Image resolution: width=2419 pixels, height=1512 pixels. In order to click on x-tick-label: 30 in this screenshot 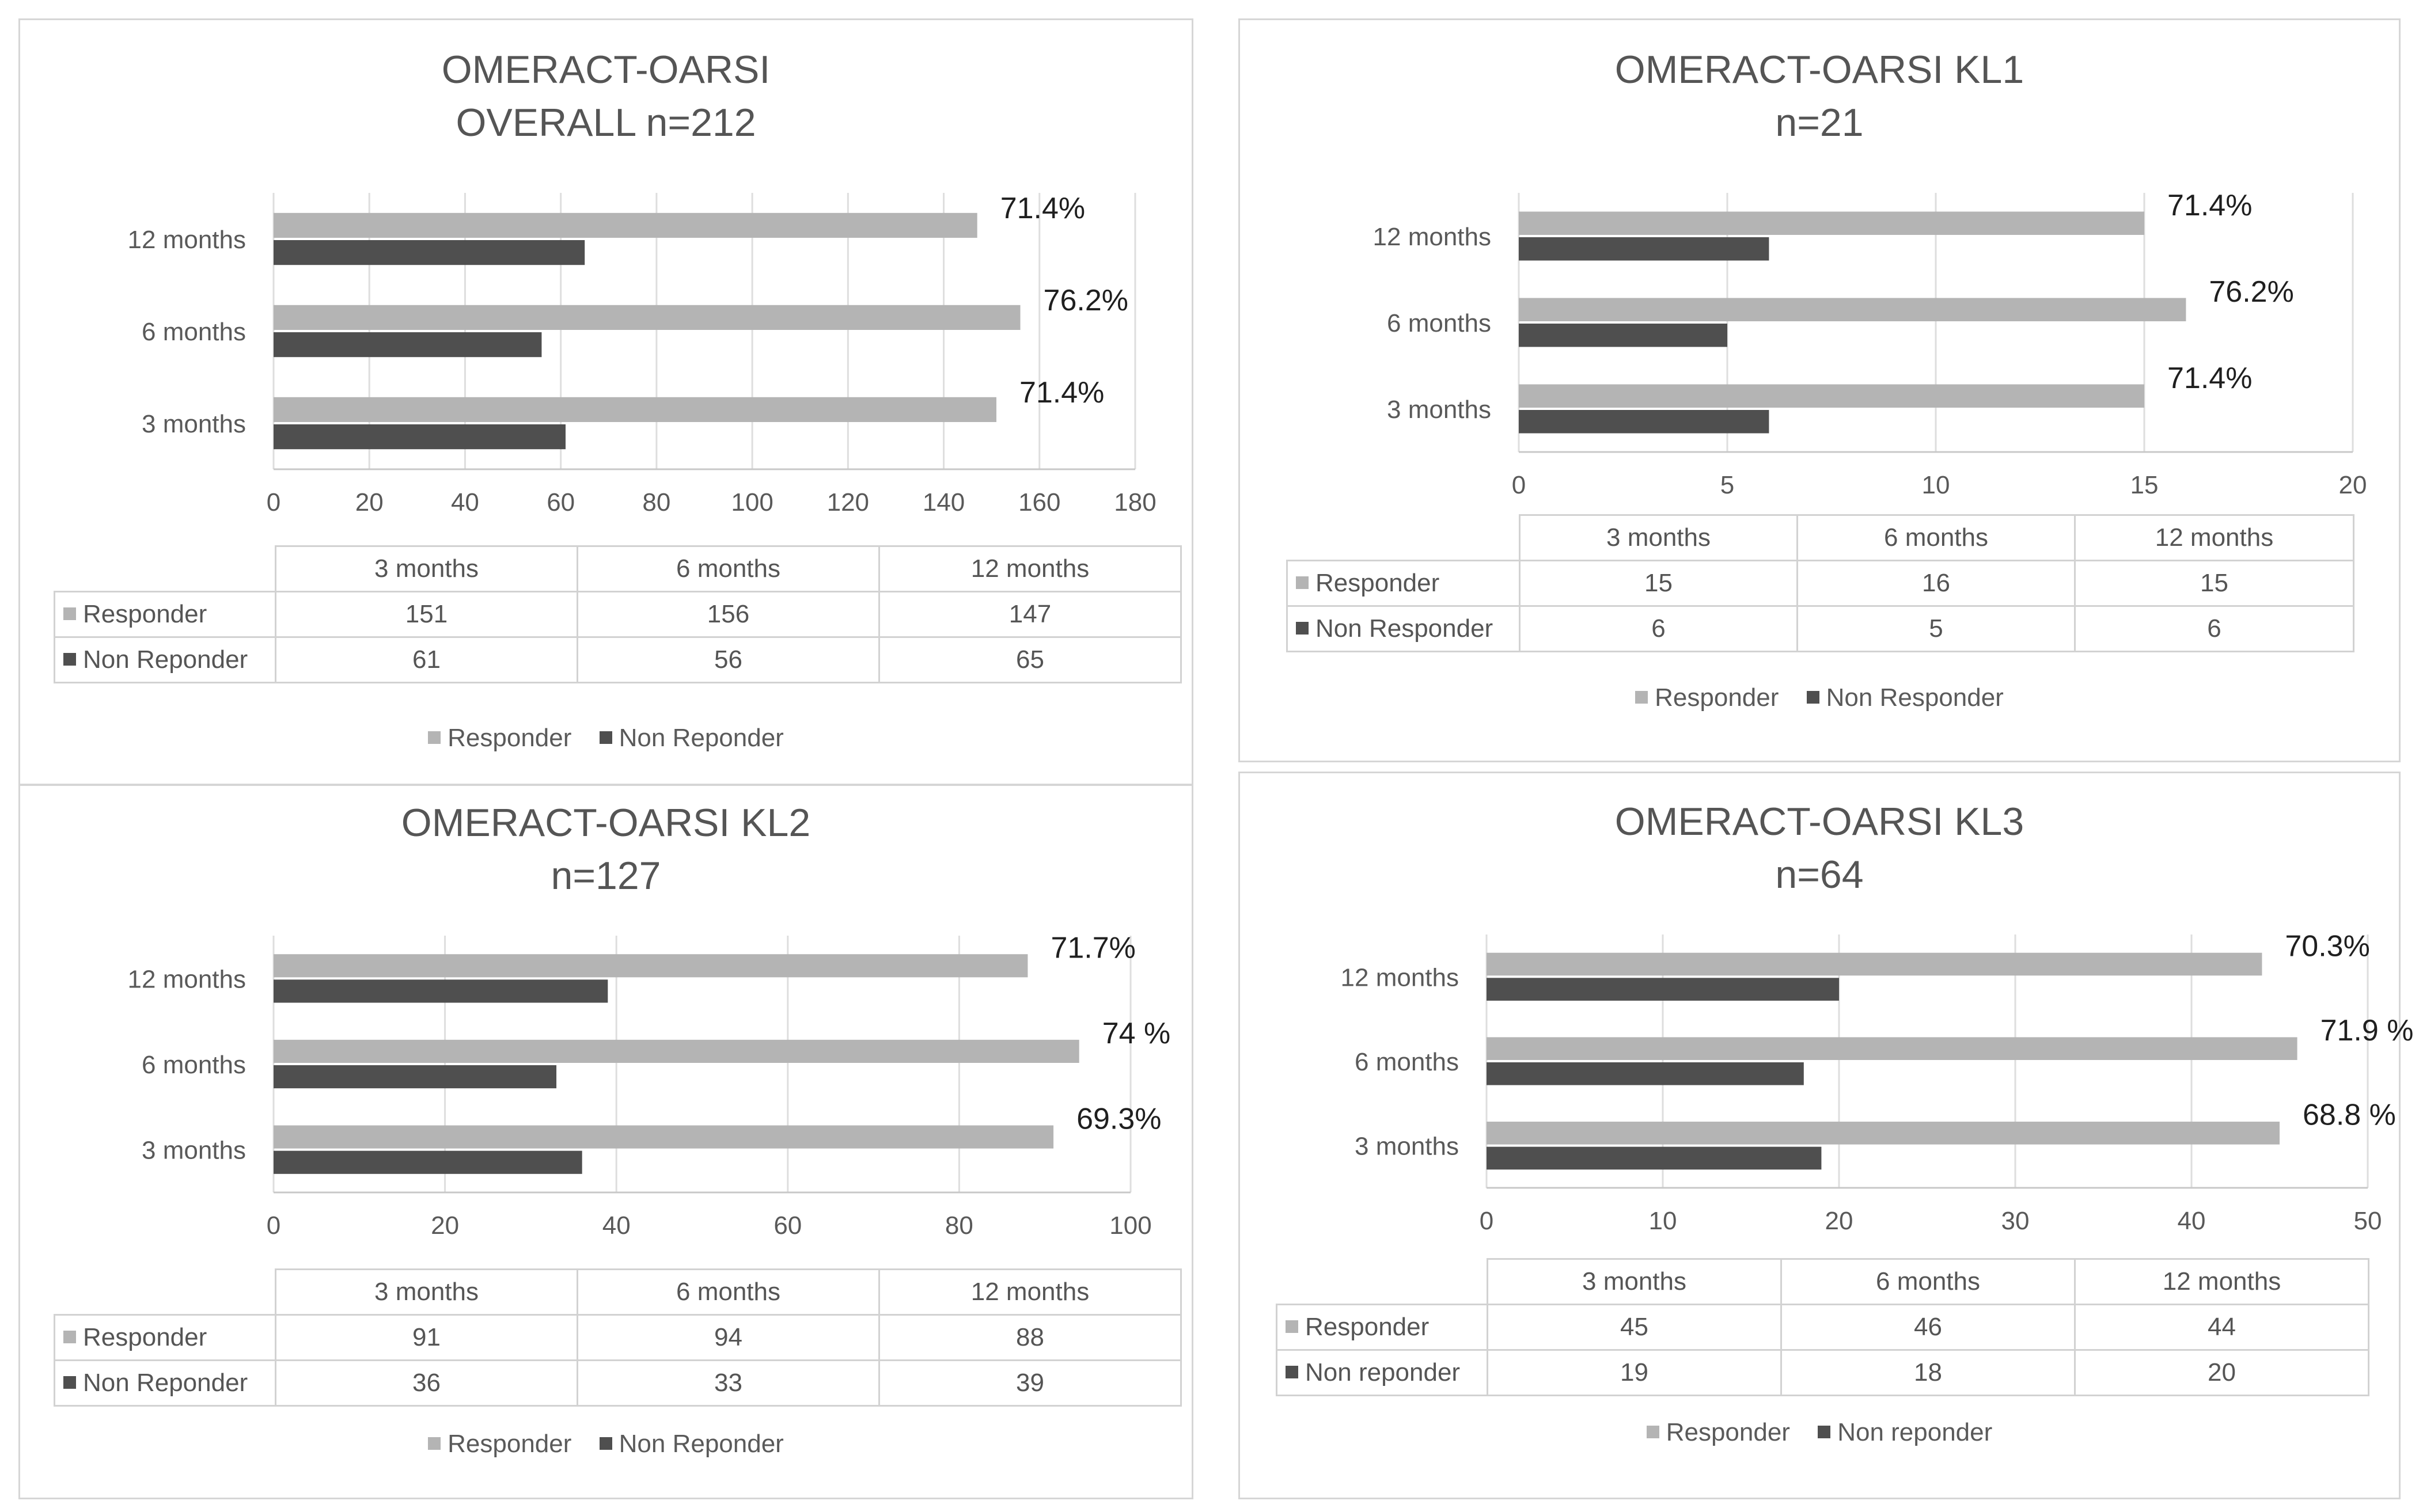, I will do `click(2015, 1221)`.